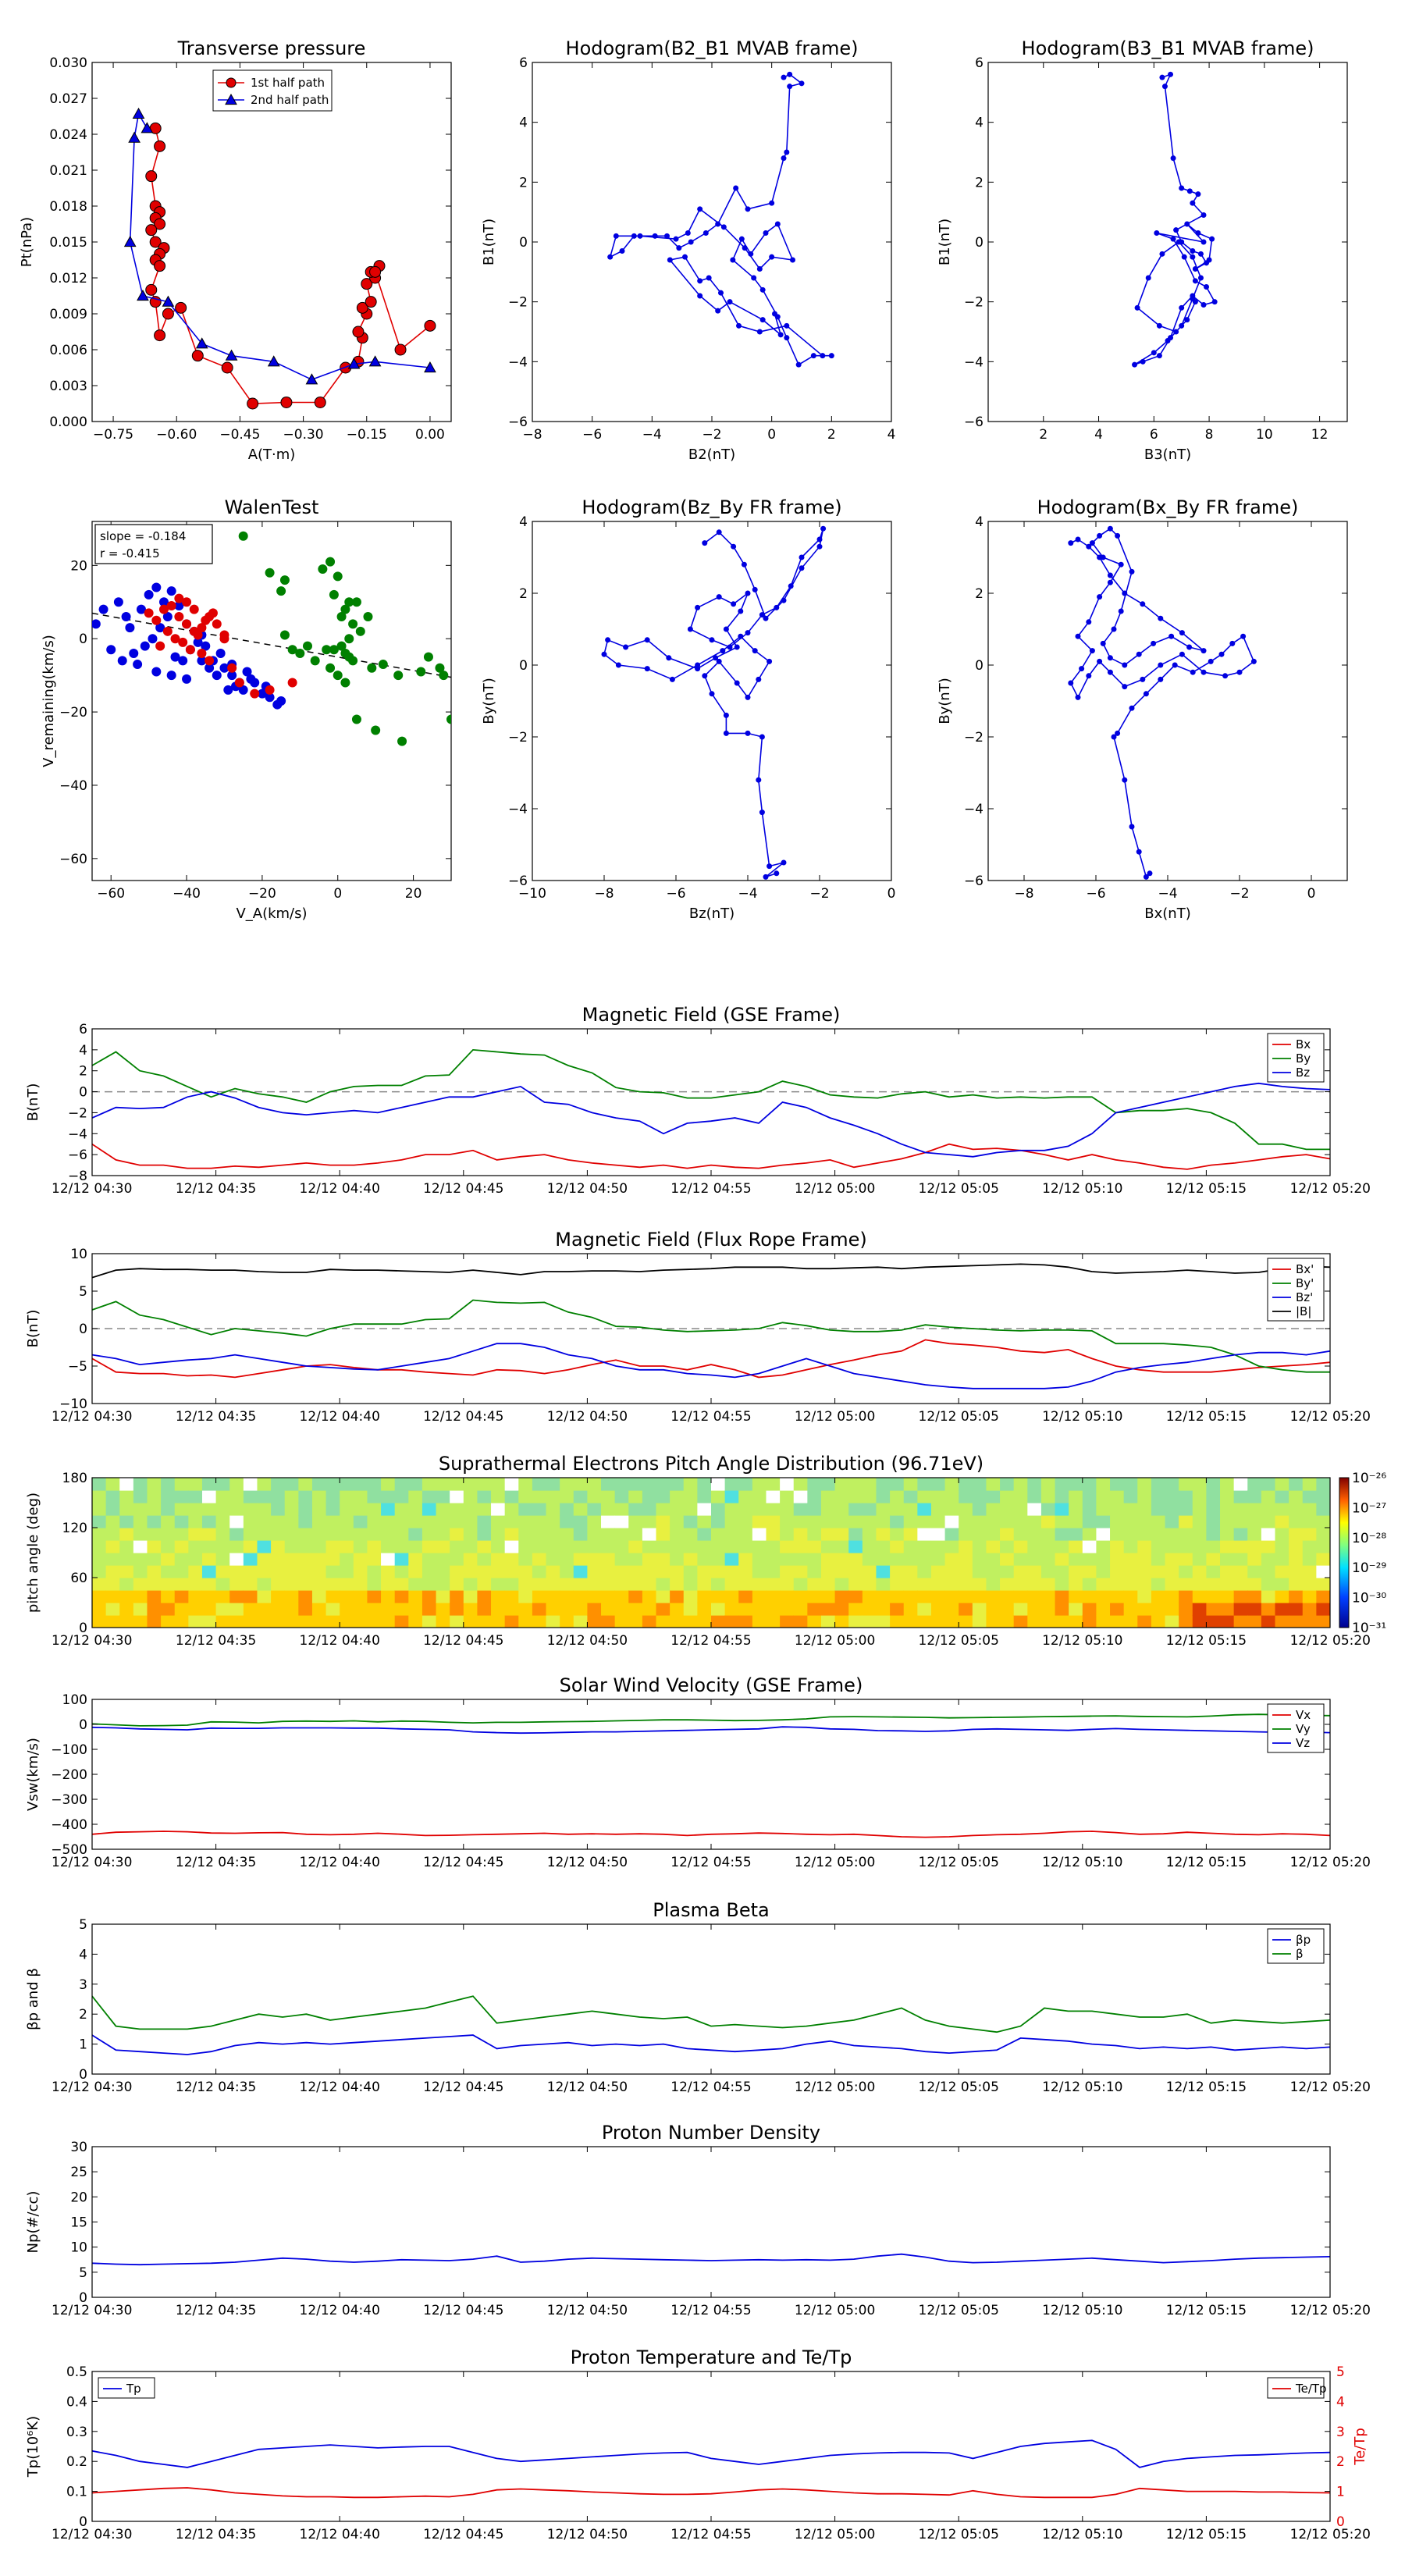 The width and height of the screenshot is (1405, 2576). Describe the element at coordinates (1341, 2372) in the screenshot. I see `y2-tick-label: 5` at that location.